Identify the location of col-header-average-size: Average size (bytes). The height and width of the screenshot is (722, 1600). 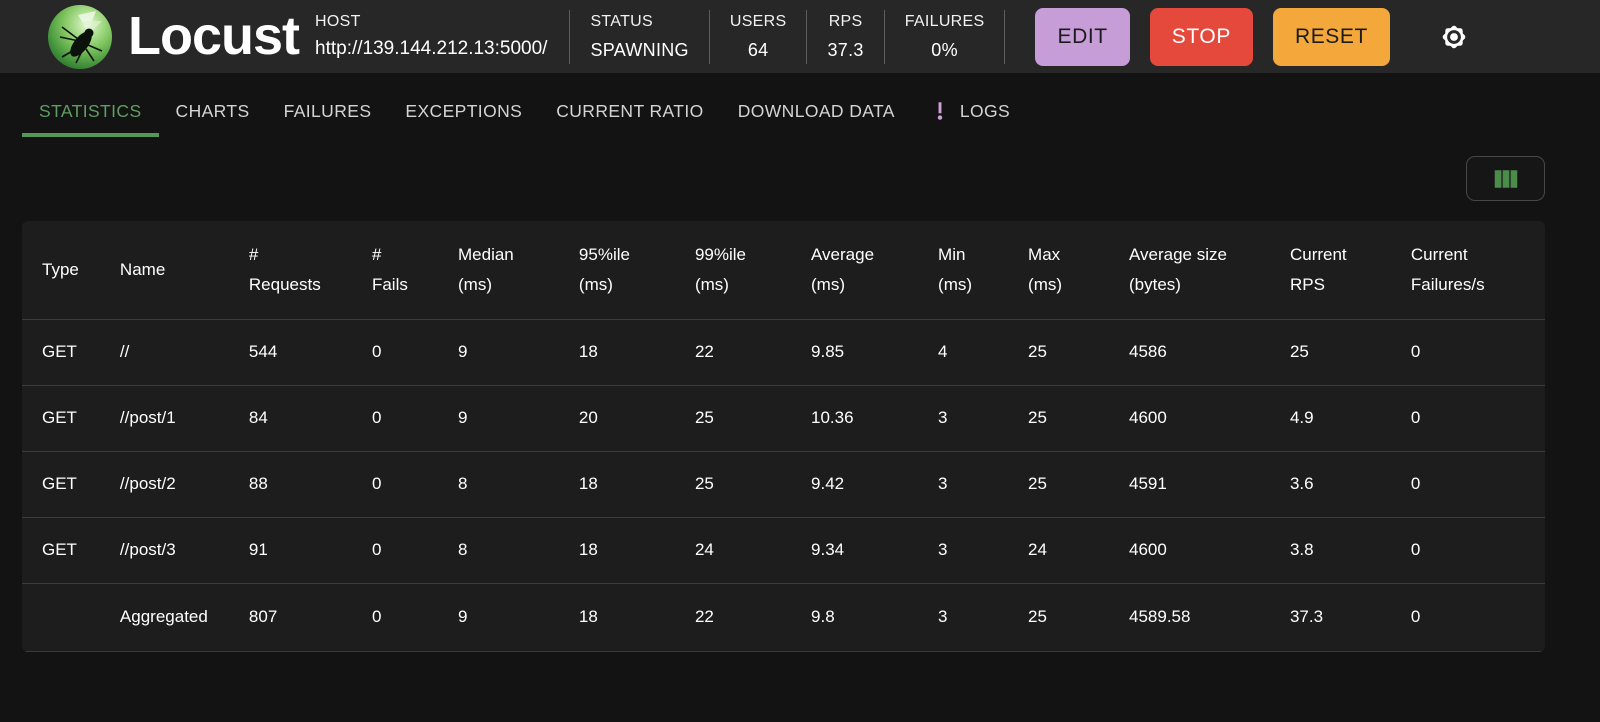
(1178, 269).